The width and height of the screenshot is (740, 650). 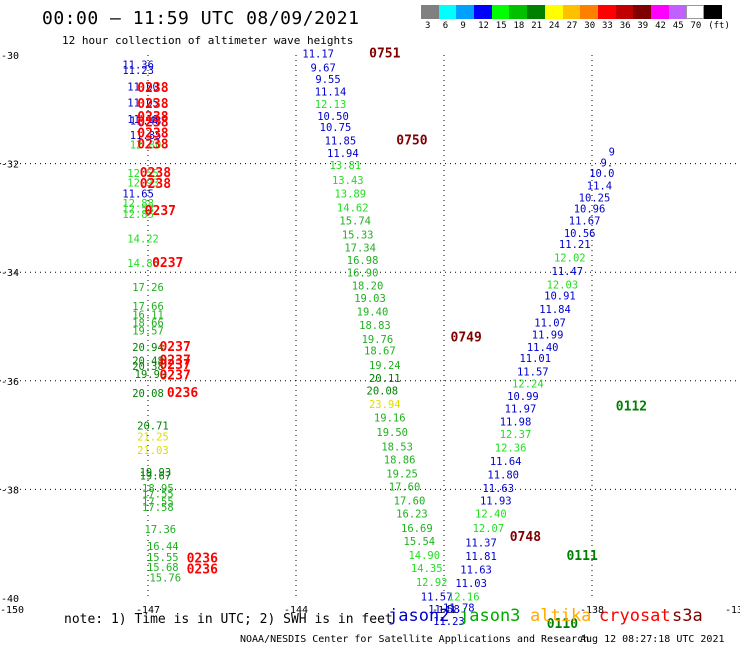 I want to click on latitude-tick-label: -36, so click(x=10, y=382).